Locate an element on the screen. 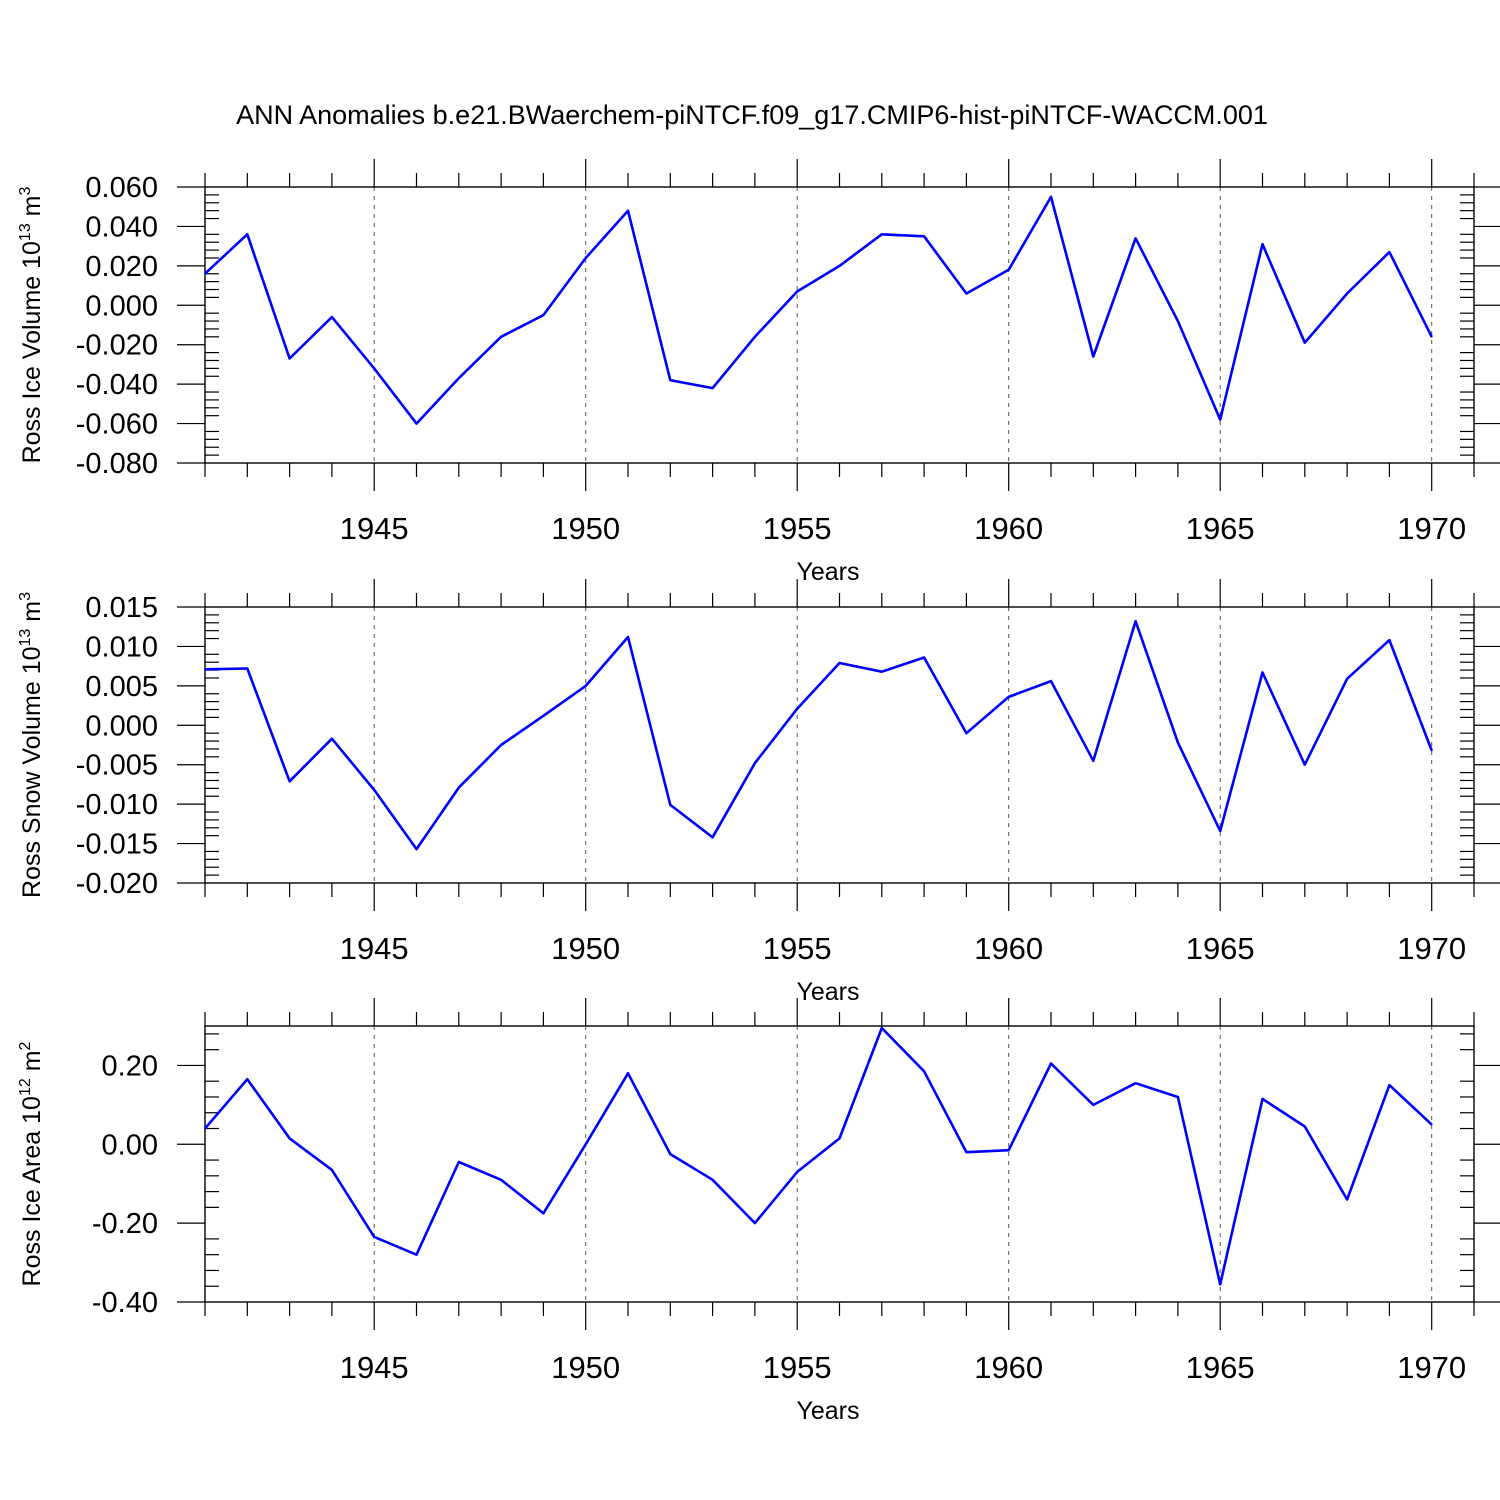  y-axis-label-unit-exponent: 2 is located at coordinates (25, 1045).